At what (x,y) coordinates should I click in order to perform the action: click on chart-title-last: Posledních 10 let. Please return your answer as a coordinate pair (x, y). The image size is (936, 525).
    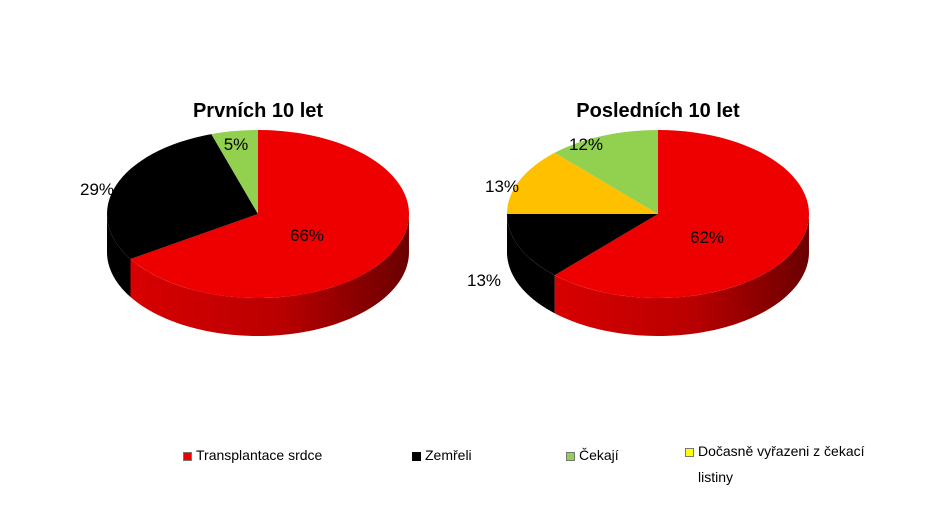
    Looking at the image, I should click on (658, 111).